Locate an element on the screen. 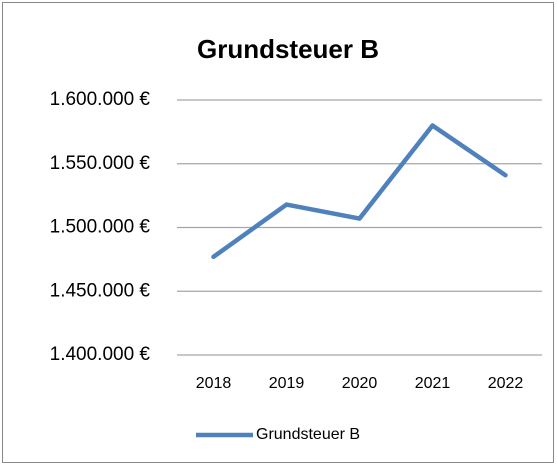 Image resolution: width=557 pixels, height=471 pixels. y-tick-label: 1.600.000 € is located at coordinates (100, 99).